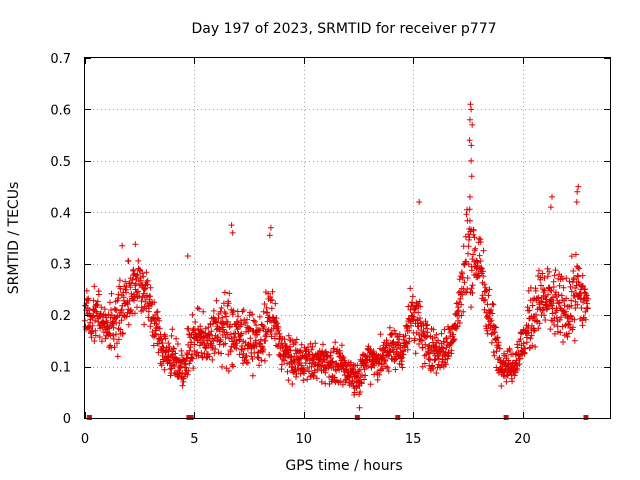  I want to click on y-tick-label: 0.6, so click(60, 110).